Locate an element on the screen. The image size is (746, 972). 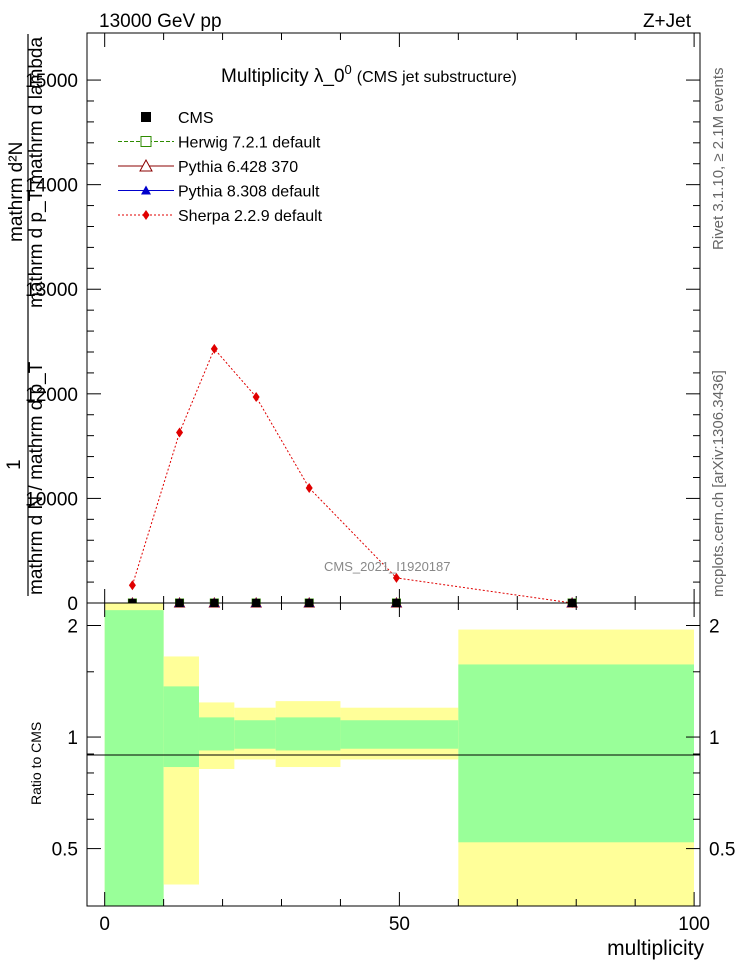
legend-item-sherpa: Sherpa 2.2.9 default is located at coordinates (220, 216).